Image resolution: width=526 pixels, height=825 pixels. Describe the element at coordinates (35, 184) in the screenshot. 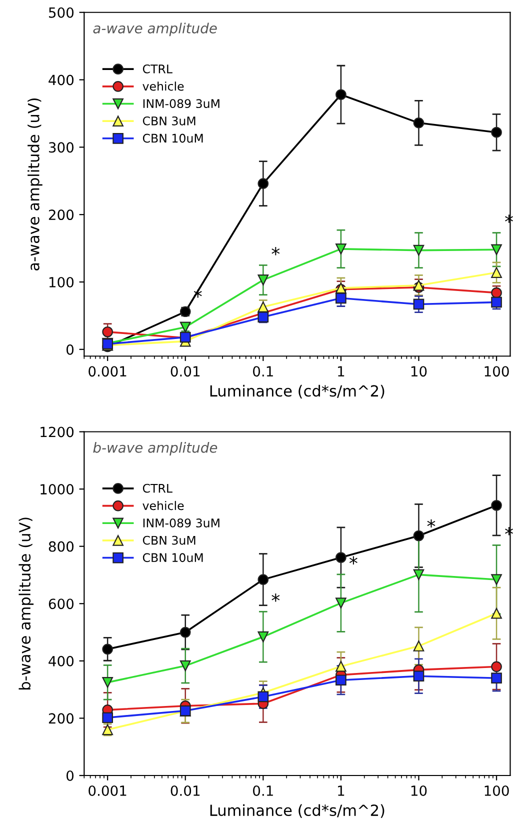

I see `y-axis-title: a-wave amplitude (uV)` at that location.